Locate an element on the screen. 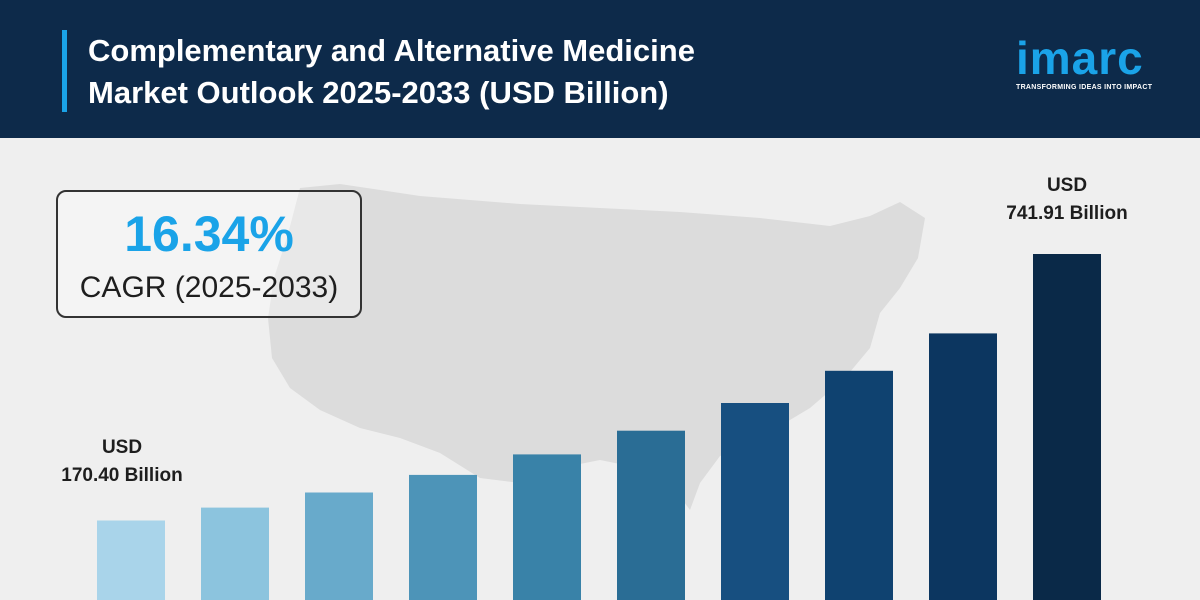 Image resolution: width=1200 pixels, height=600 pixels. imarc-logo: imarc TRANSFORMING IDEAS INTO IMPACT is located at coordinates (1092, 63).